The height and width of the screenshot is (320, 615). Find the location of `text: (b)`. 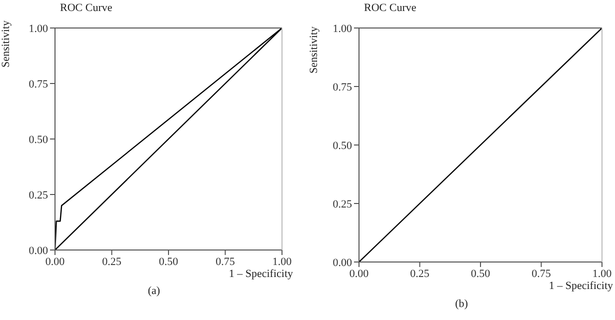

text: (b) is located at coordinates (461, 304).